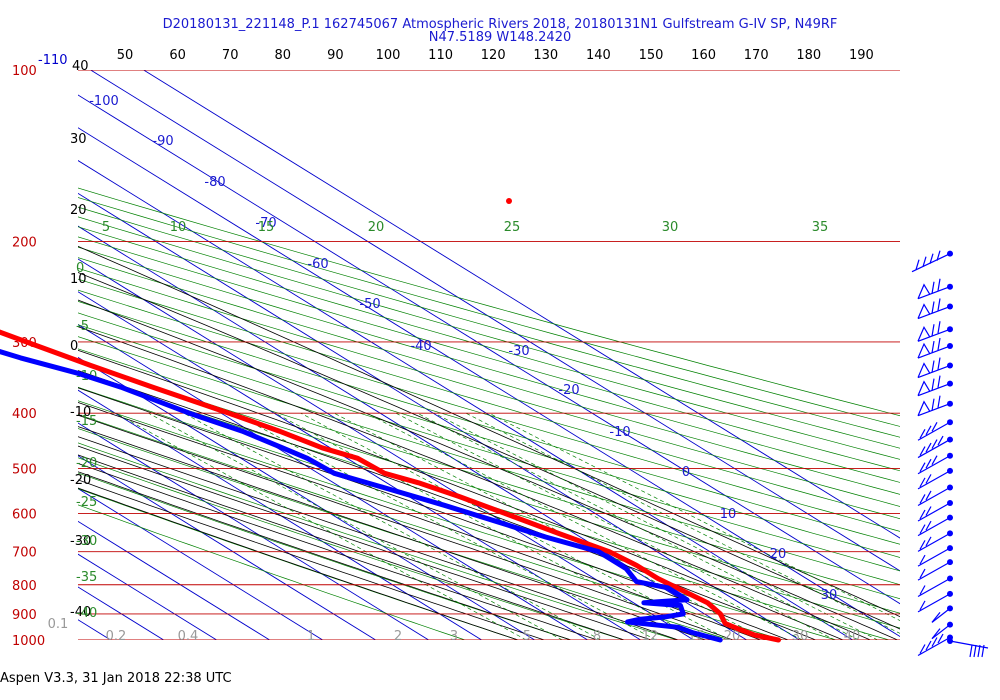  What do you see at coordinates (82, 326) in the screenshot?
I see `left-green-label: -5` at bounding box center [82, 326].